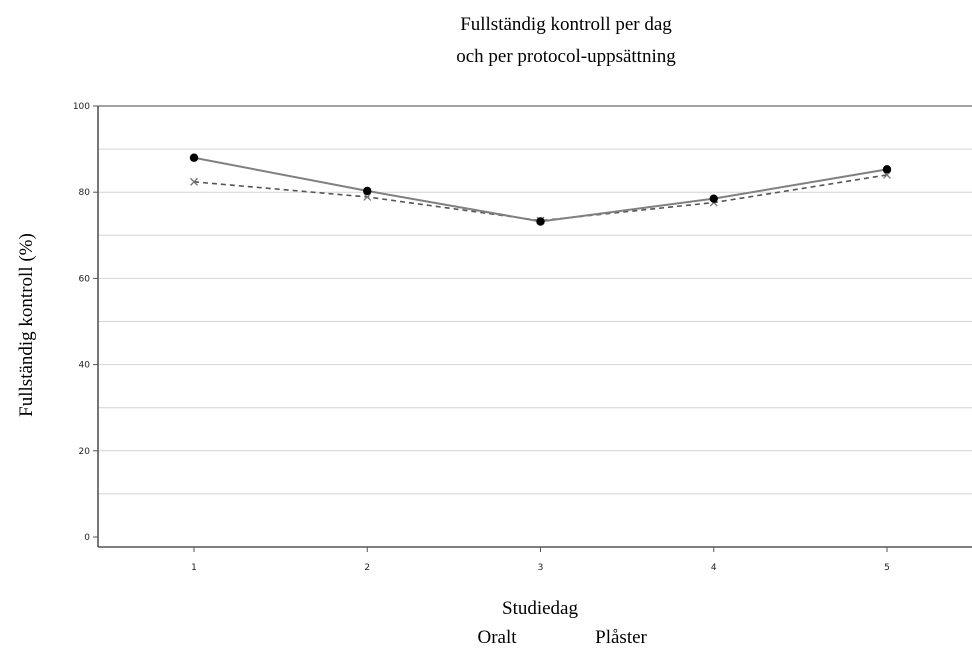 Image resolution: width=972 pixels, height=648 pixels. Describe the element at coordinates (887, 568) in the screenshot. I see `x-tick-label: 5` at that location.